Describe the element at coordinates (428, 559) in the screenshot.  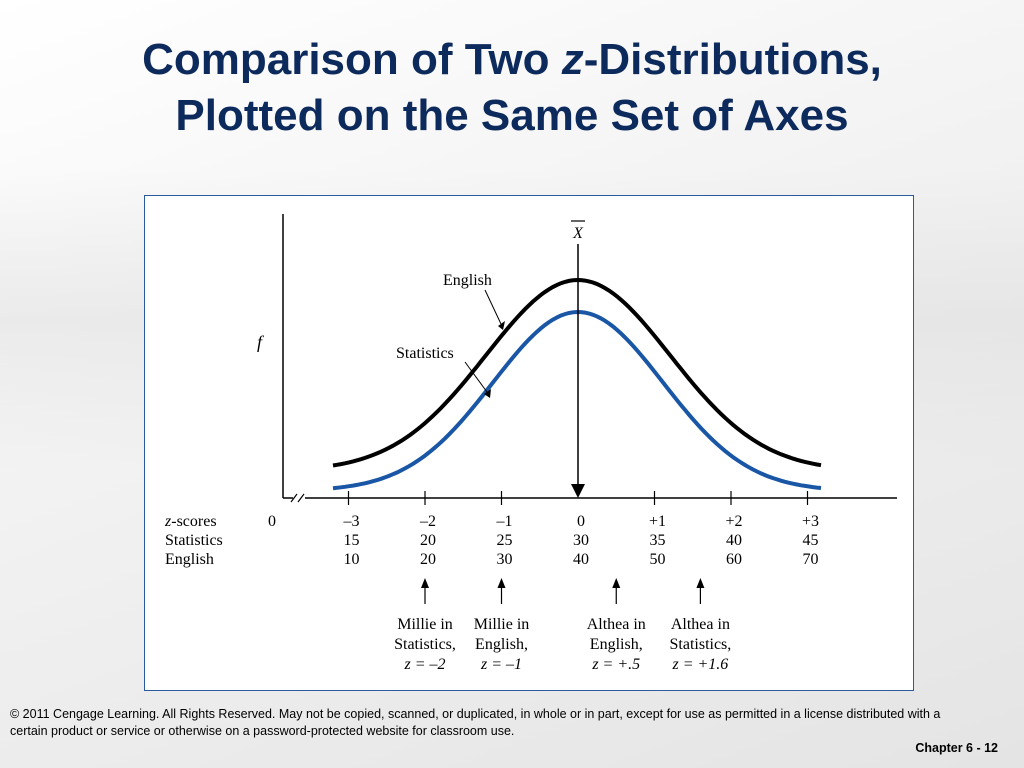
I see `english-score: 20` at that location.